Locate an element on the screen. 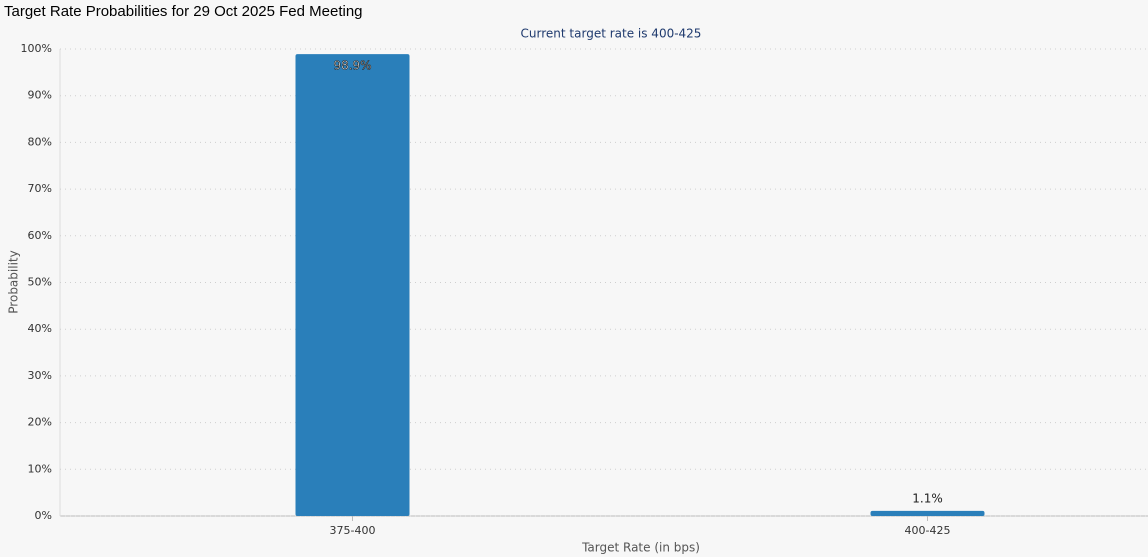 The height and width of the screenshot is (557, 1148). y-tick-label: 70% is located at coordinates (40, 188).